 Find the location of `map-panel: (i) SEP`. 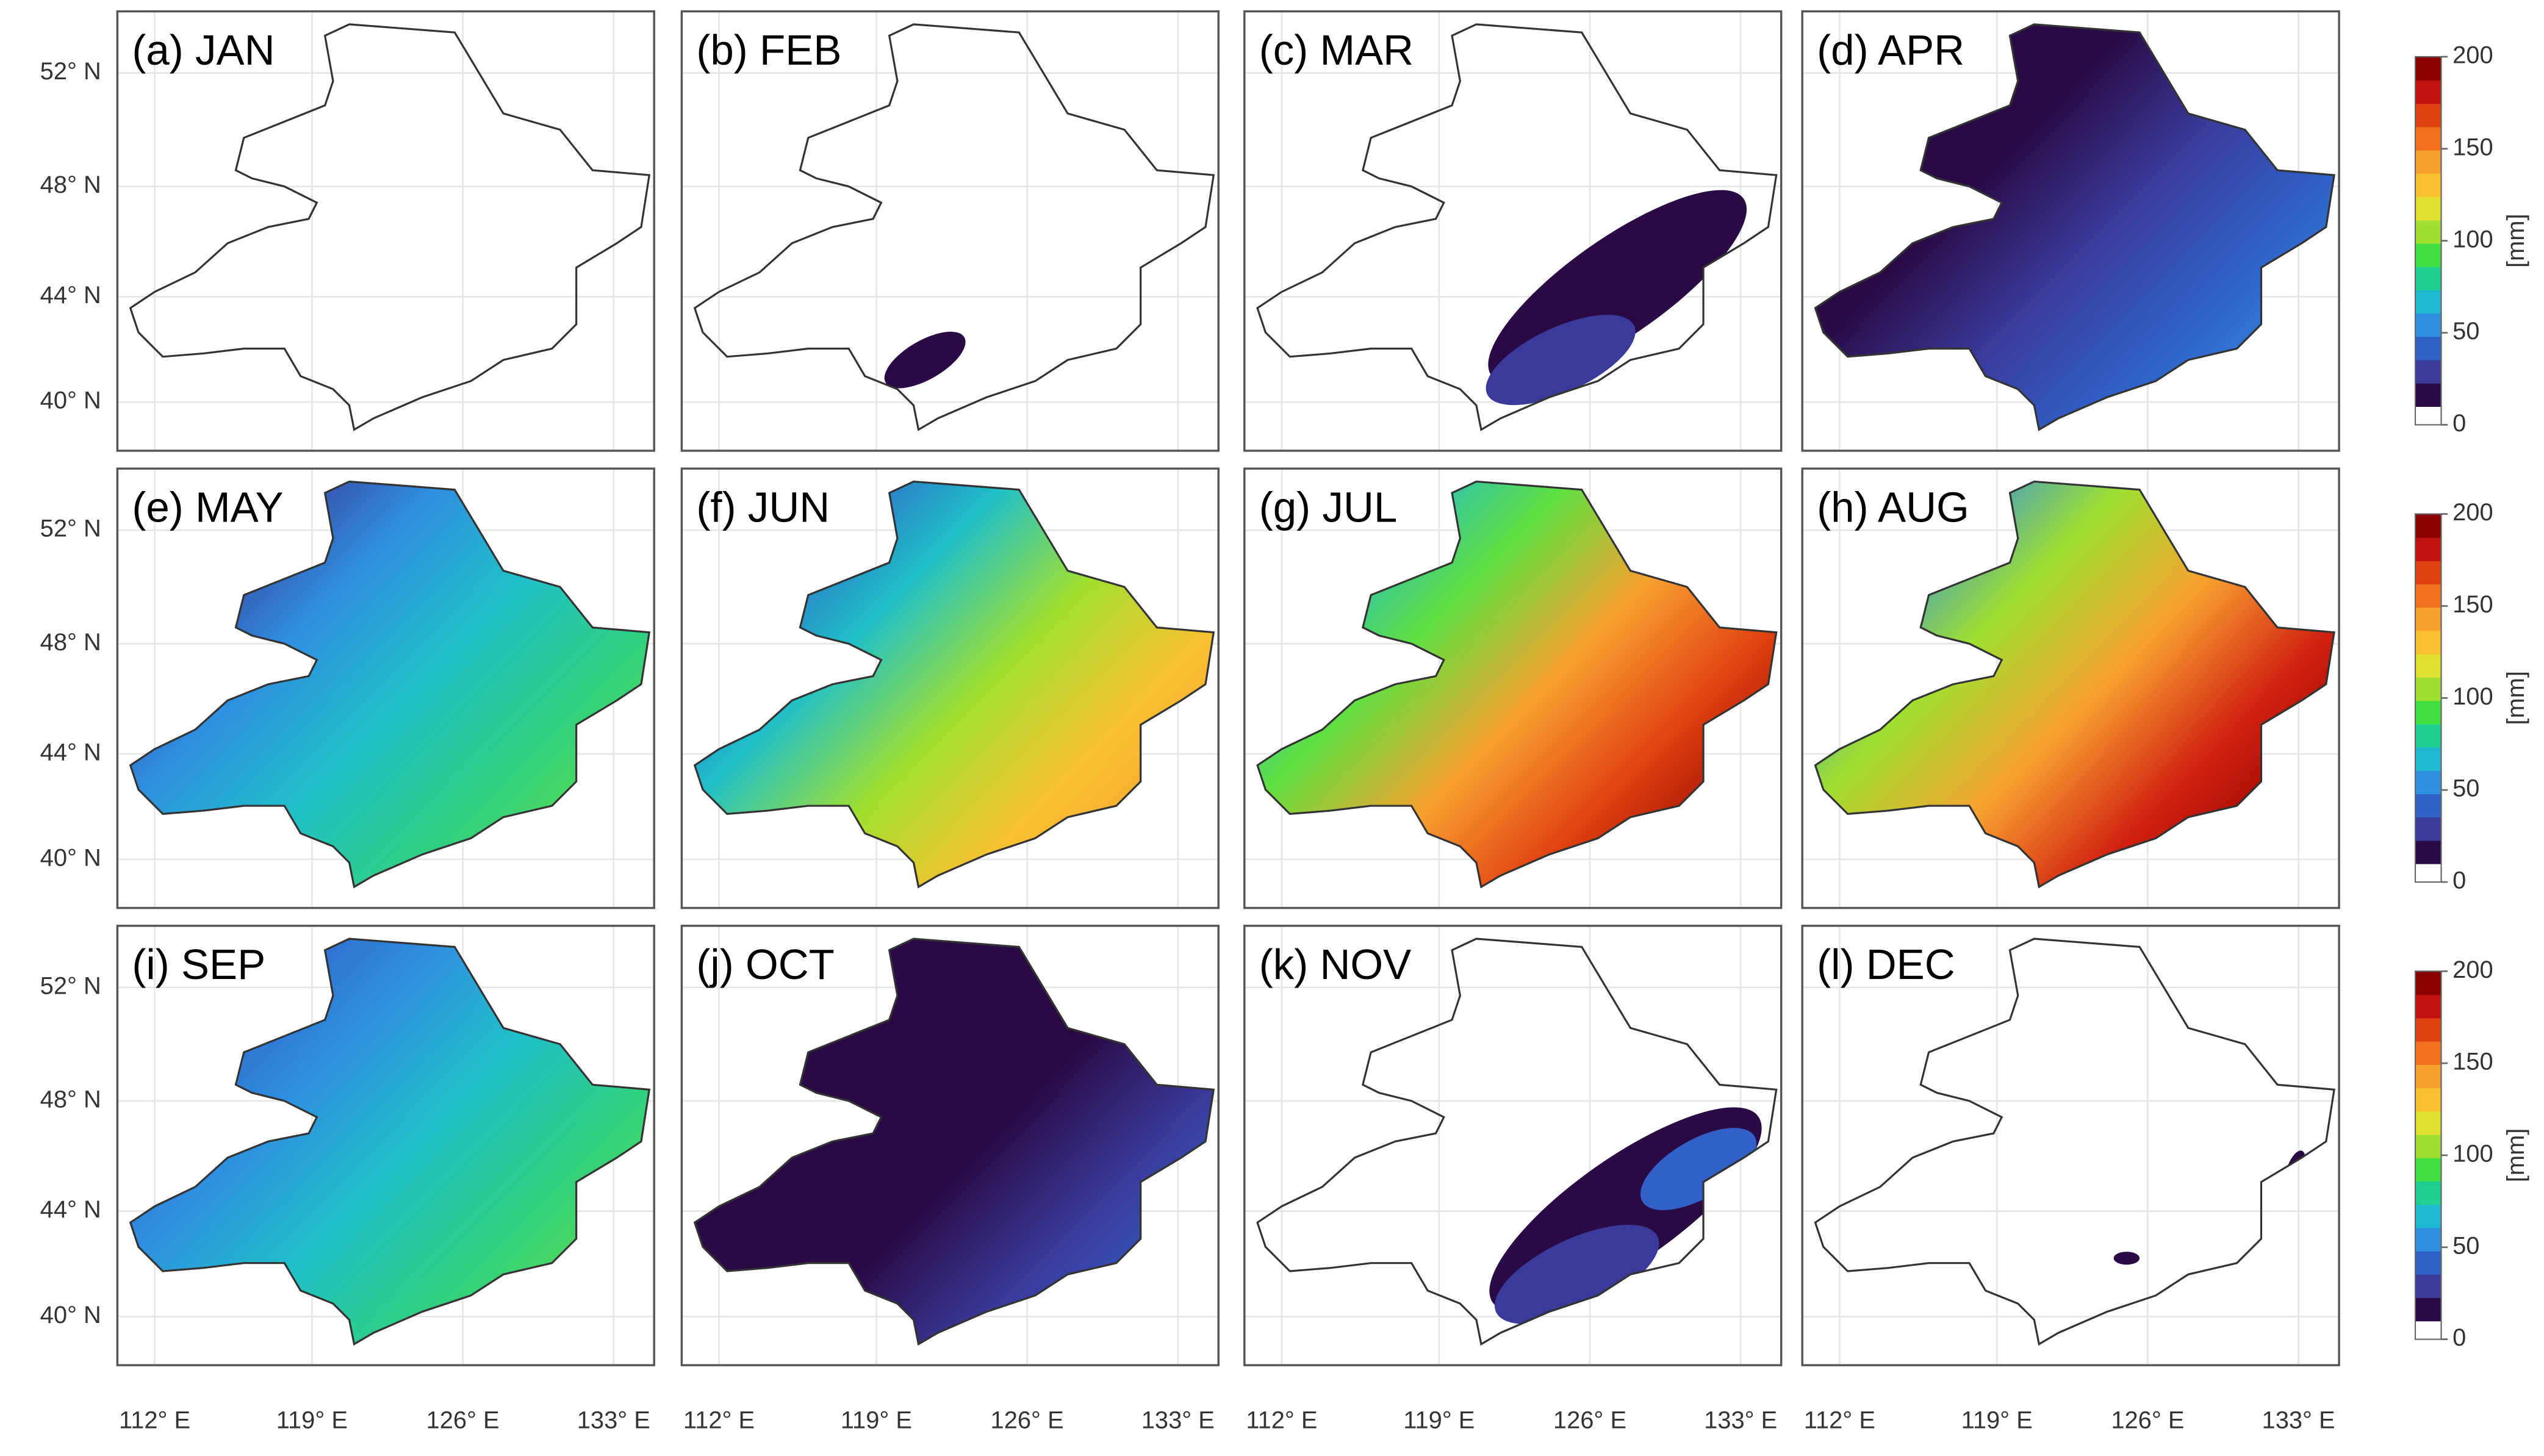

map-panel: (i) SEP is located at coordinates (385, 1145).